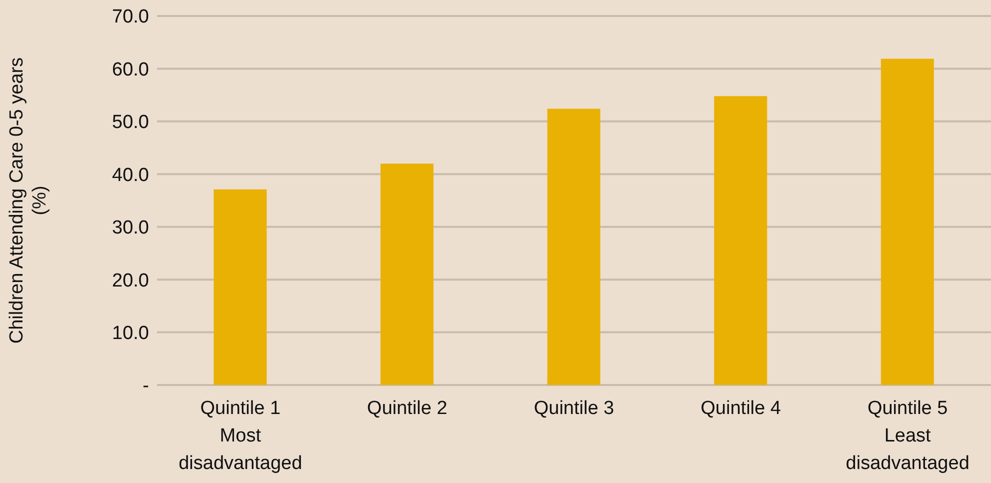 The height and width of the screenshot is (483, 991). What do you see at coordinates (741, 409) in the screenshot?
I see `x-tick-label: Quintile 4` at bounding box center [741, 409].